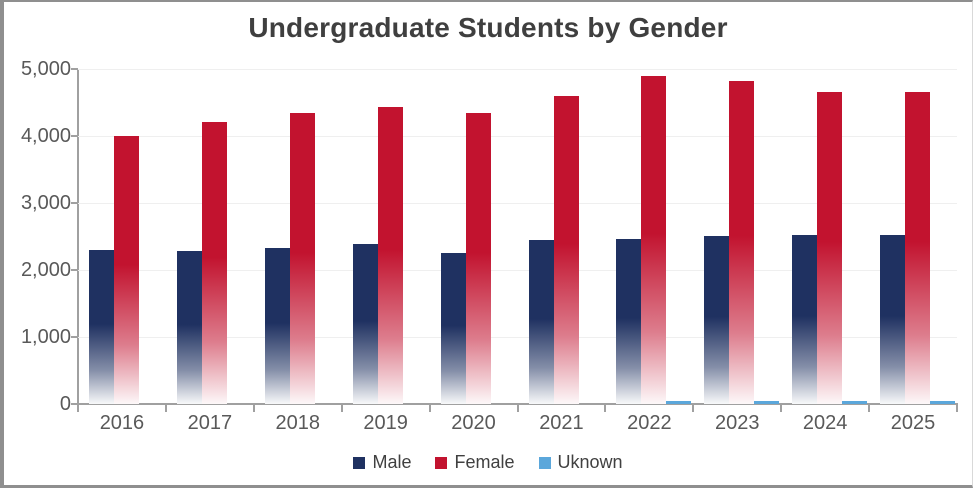 Image resolution: width=973 pixels, height=488 pixels. I want to click on legend-item-male: Male, so click(382, 462).